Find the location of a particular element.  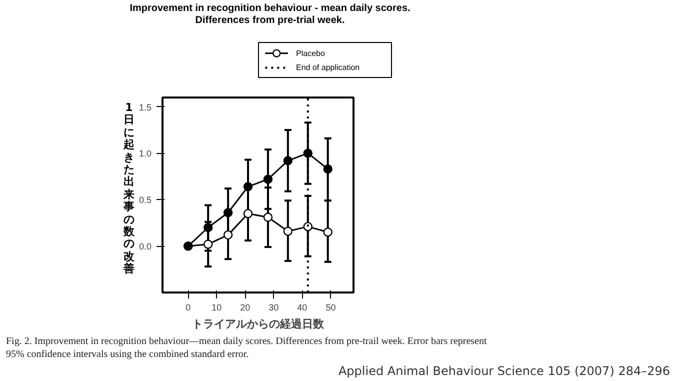

caption: Fig. 2. Improvement in recognition behaviour—mean daily scores. Differences from pre-trail week. Error bars represent is located at coordinates (246, 341).